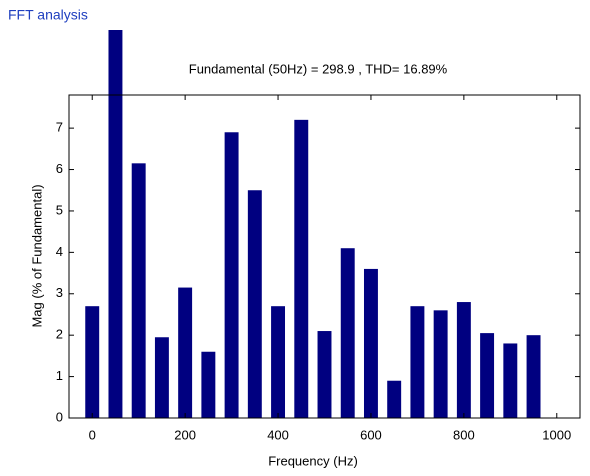 The width and height of the screenshot is (590, 476). Describe the element at coordinates (185, 434) in the screenshot. I see `x-tick-label: 200` at that location.